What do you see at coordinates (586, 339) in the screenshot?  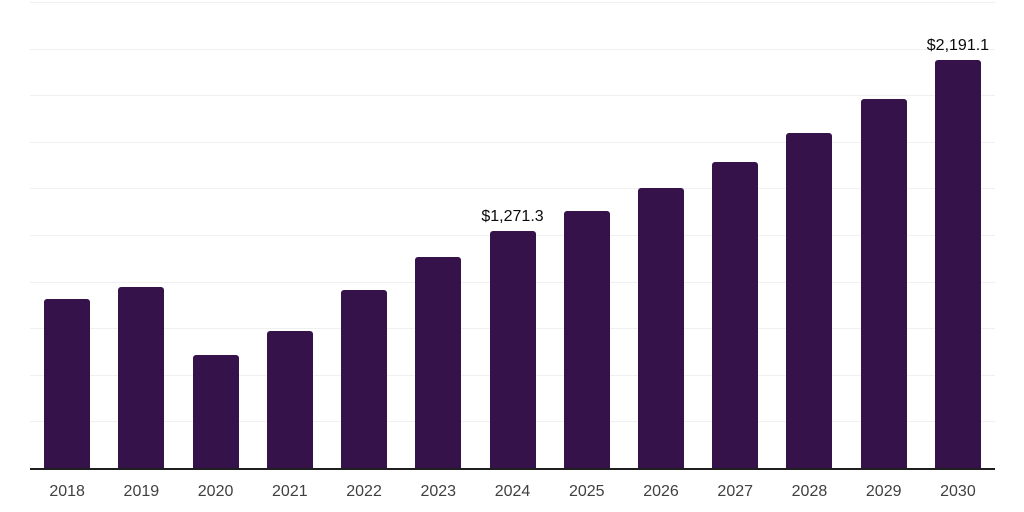 I see `bar-2025` at bounding box center [586, 339].